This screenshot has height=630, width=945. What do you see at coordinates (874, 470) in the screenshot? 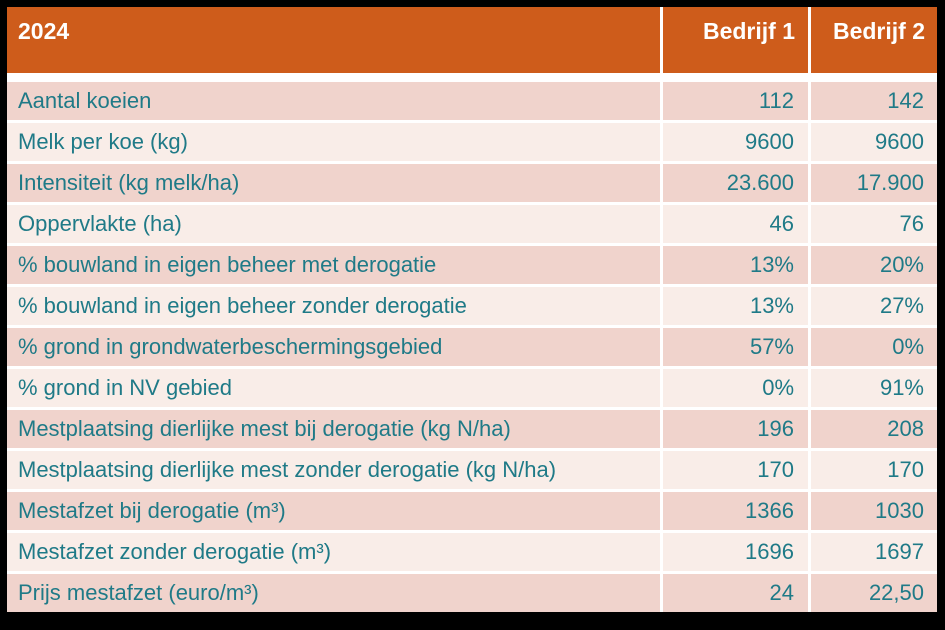
I see `value-bedrijf2: 170` at bounding box center [874, 470].